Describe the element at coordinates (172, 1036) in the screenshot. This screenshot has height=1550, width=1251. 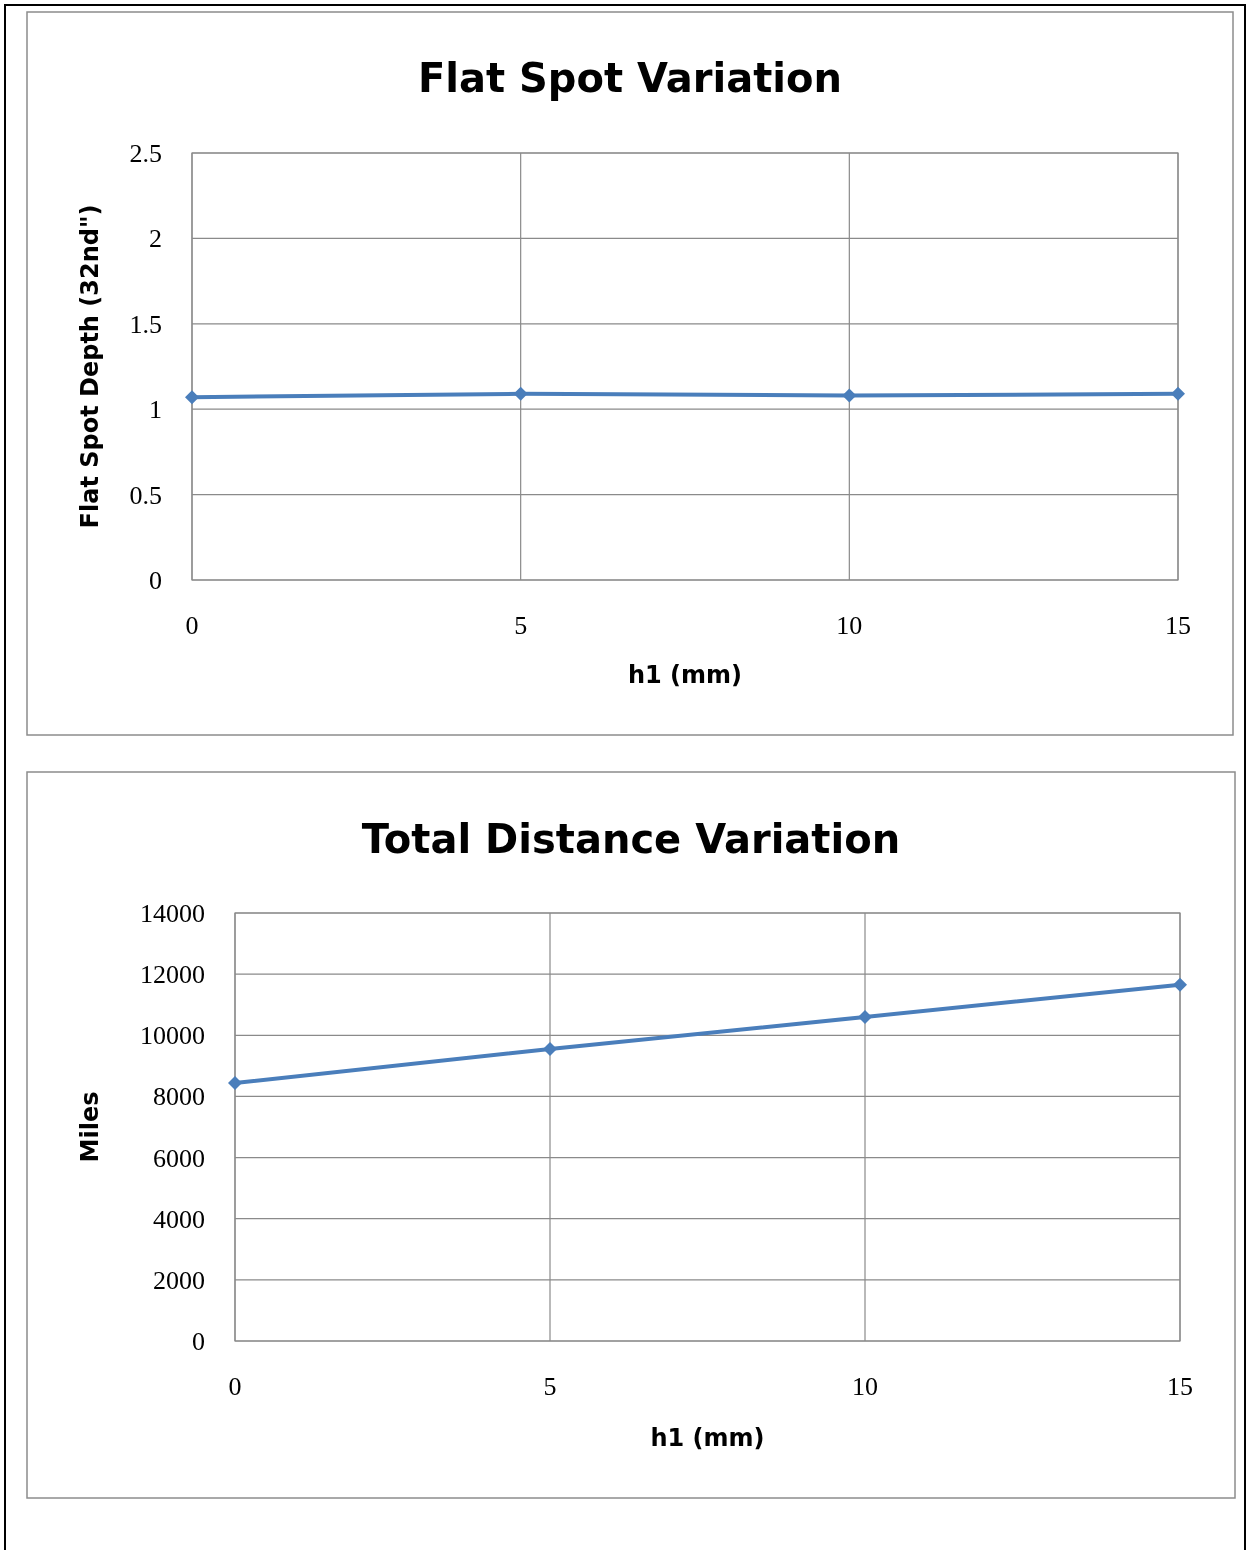
I see `y-tick-label: 10000` at that location.